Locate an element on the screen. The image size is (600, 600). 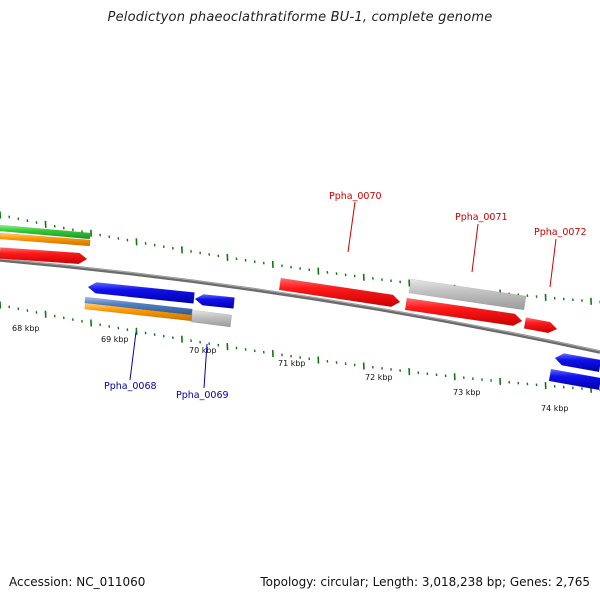
scale-label: 73 kbp is located at coordinates (467, 392).